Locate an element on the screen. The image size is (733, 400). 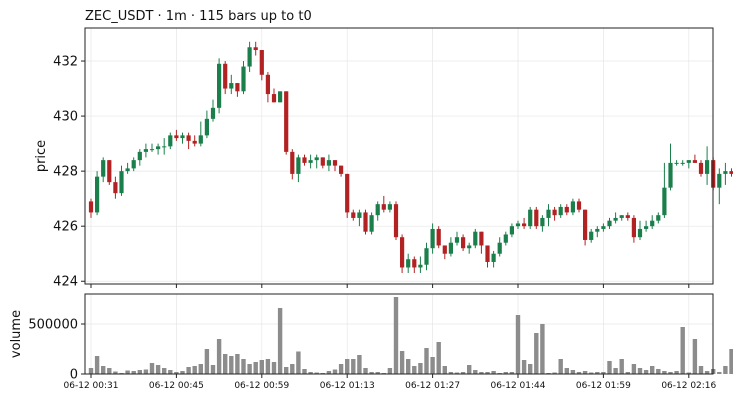
x-tick-label: 06-12 01:27 is located at coordinates (432, 386).